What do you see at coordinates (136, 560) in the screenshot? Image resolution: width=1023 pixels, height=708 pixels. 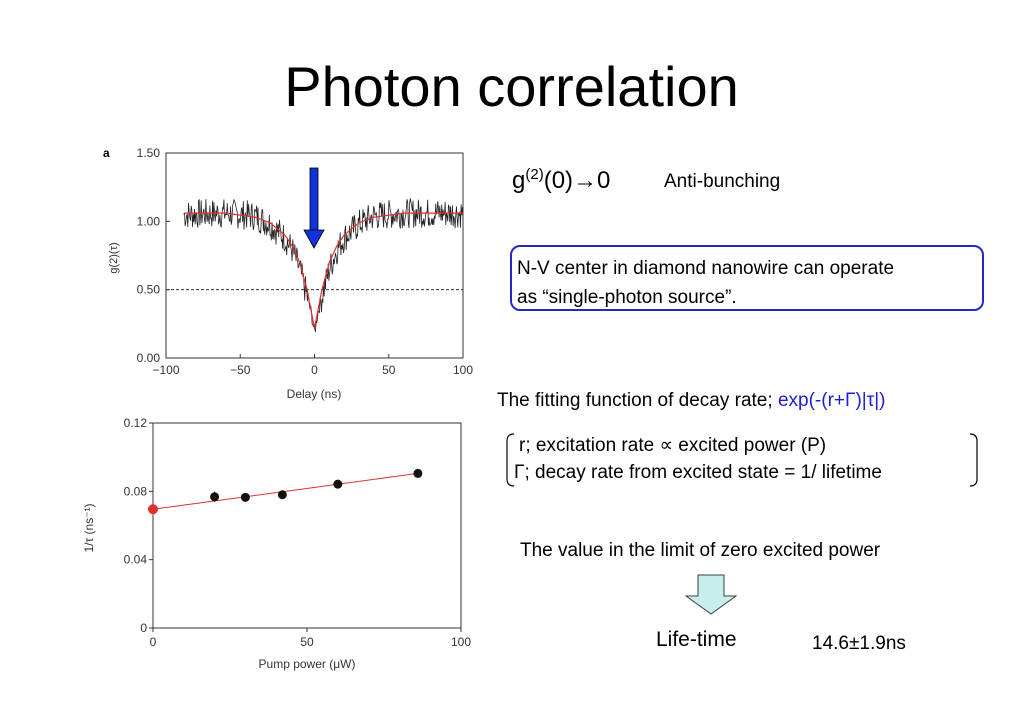 I see `y-tick-label: 0.04` at bounding box center [136, 560].